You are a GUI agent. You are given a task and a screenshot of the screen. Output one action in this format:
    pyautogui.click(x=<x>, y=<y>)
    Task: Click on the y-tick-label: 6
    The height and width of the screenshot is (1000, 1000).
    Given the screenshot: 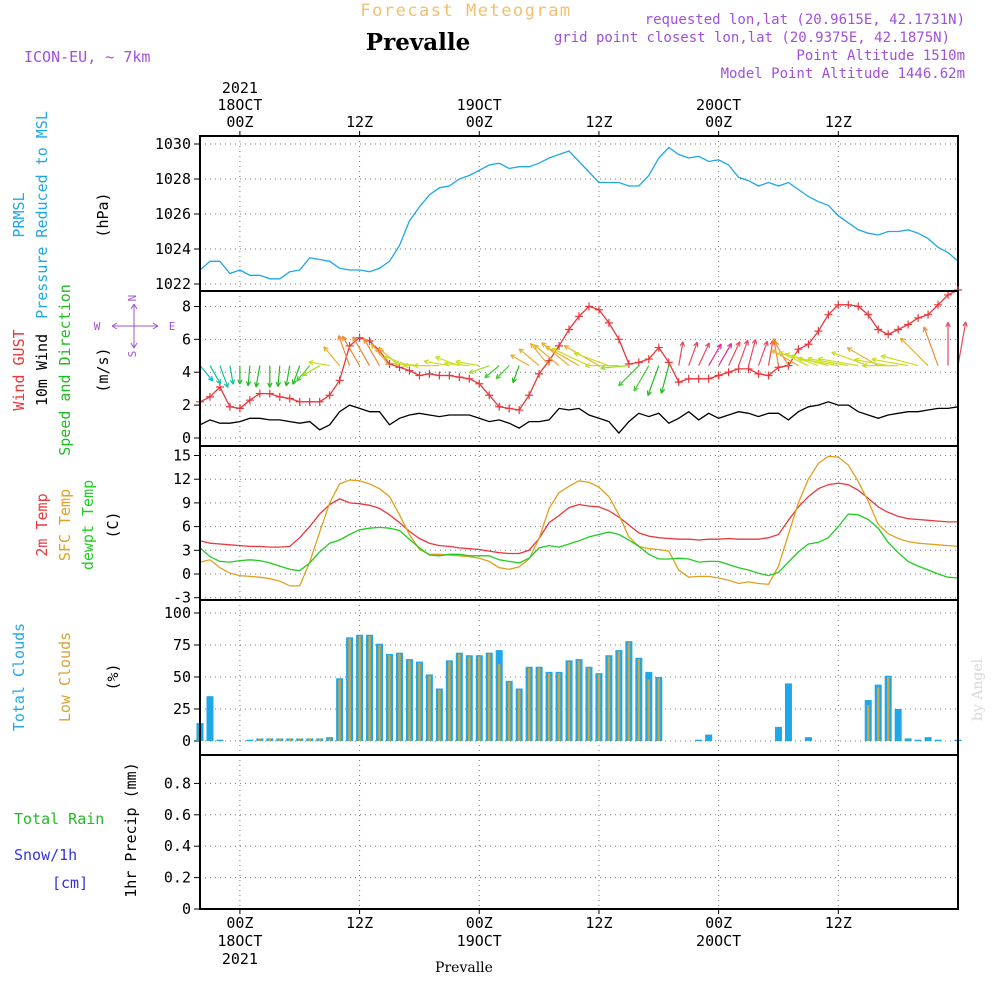 What is the action you would take?
    pyautogui.click(x=186, y=339)
    